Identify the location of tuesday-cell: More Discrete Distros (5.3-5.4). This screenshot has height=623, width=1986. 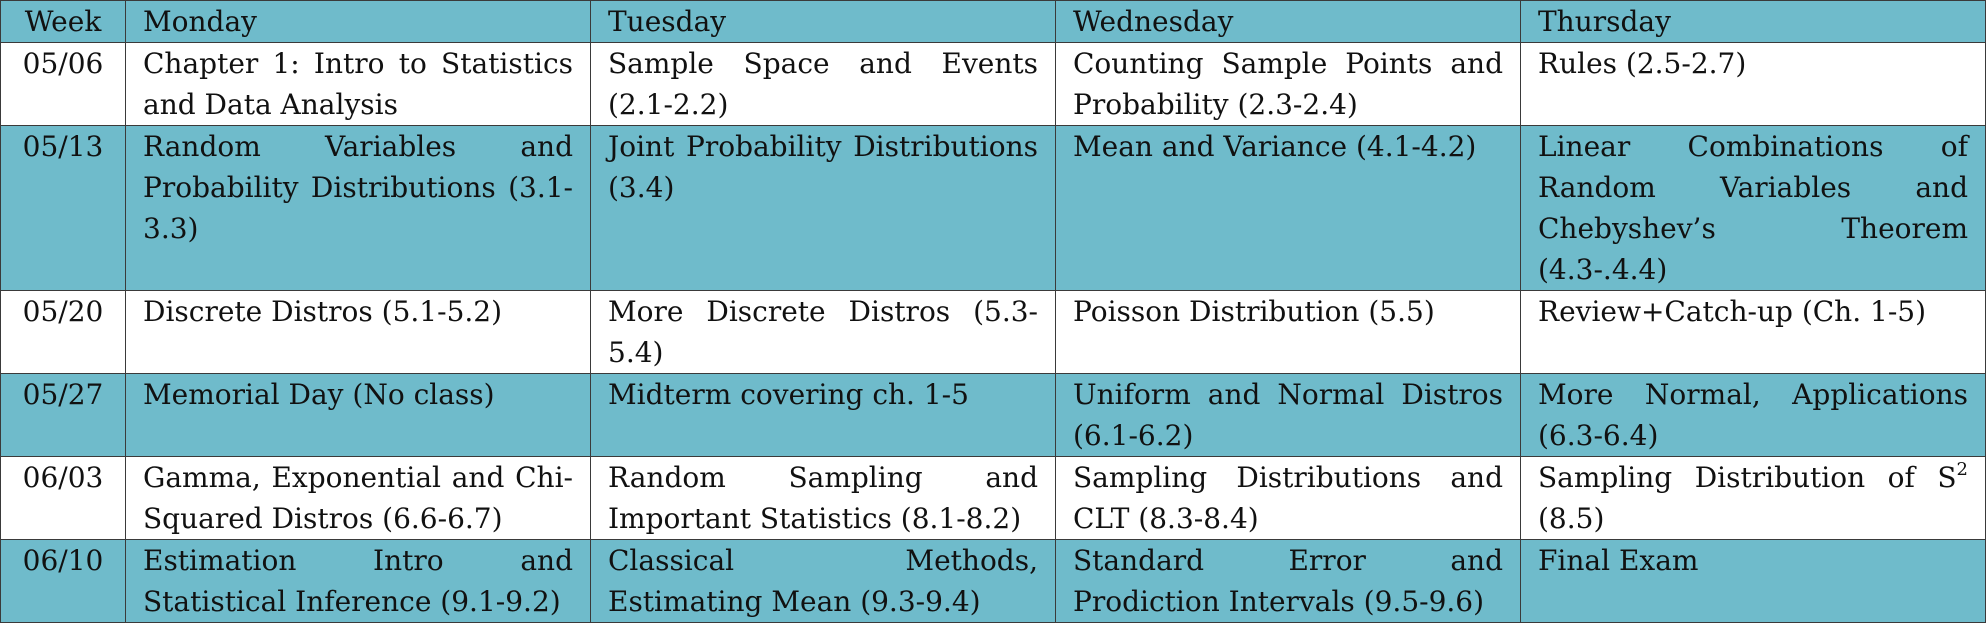
(823, 332).